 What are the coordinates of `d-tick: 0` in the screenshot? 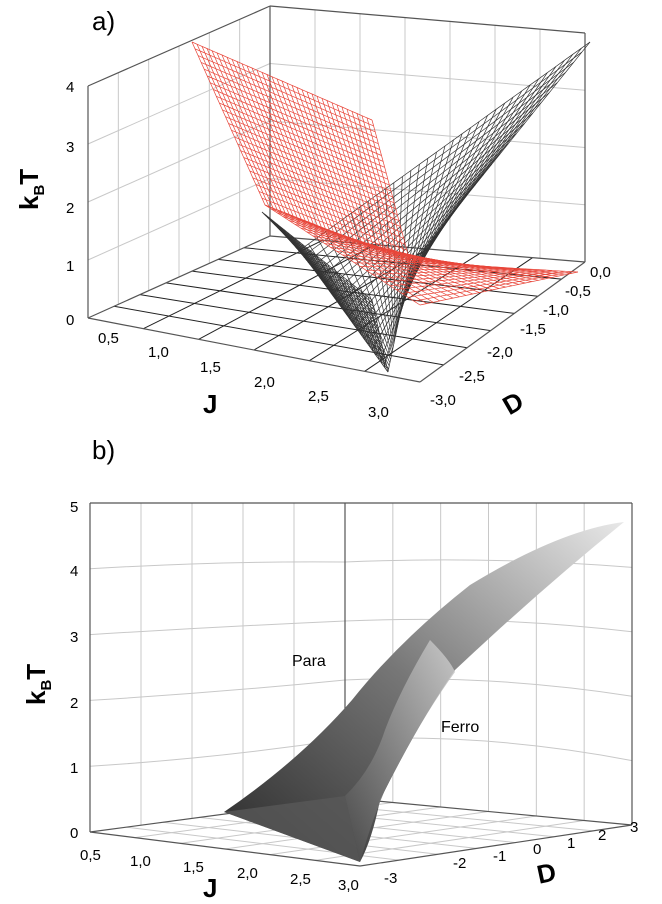 It's located at (537, 849).